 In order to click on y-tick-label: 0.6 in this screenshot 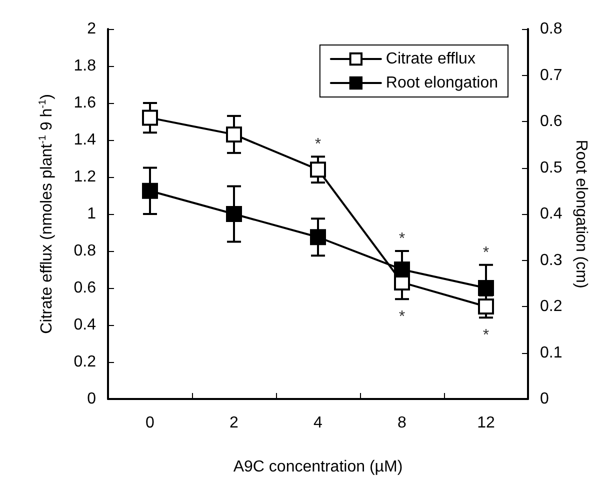, I will do `click(85, 288)`.